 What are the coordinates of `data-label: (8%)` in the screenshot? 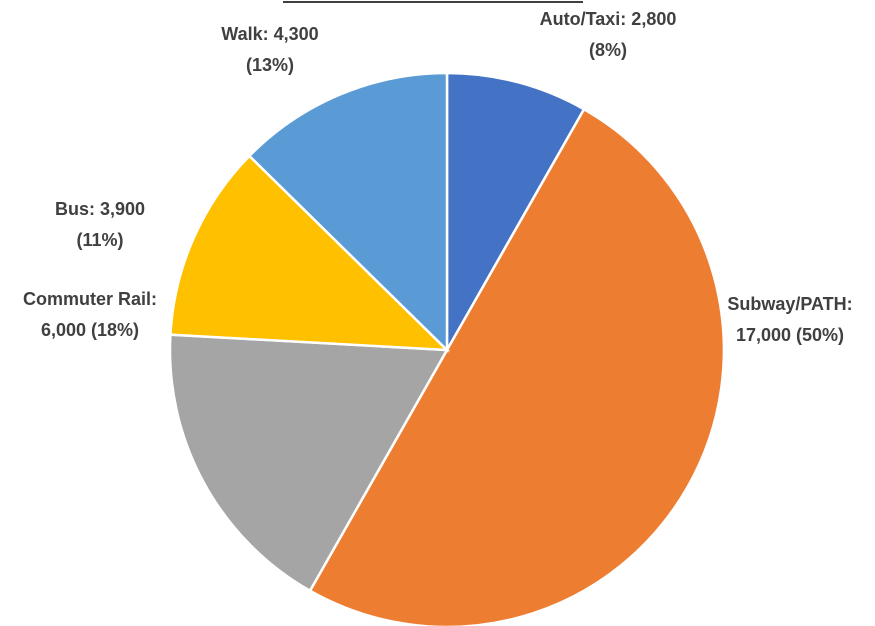 It's located at (608, 50).